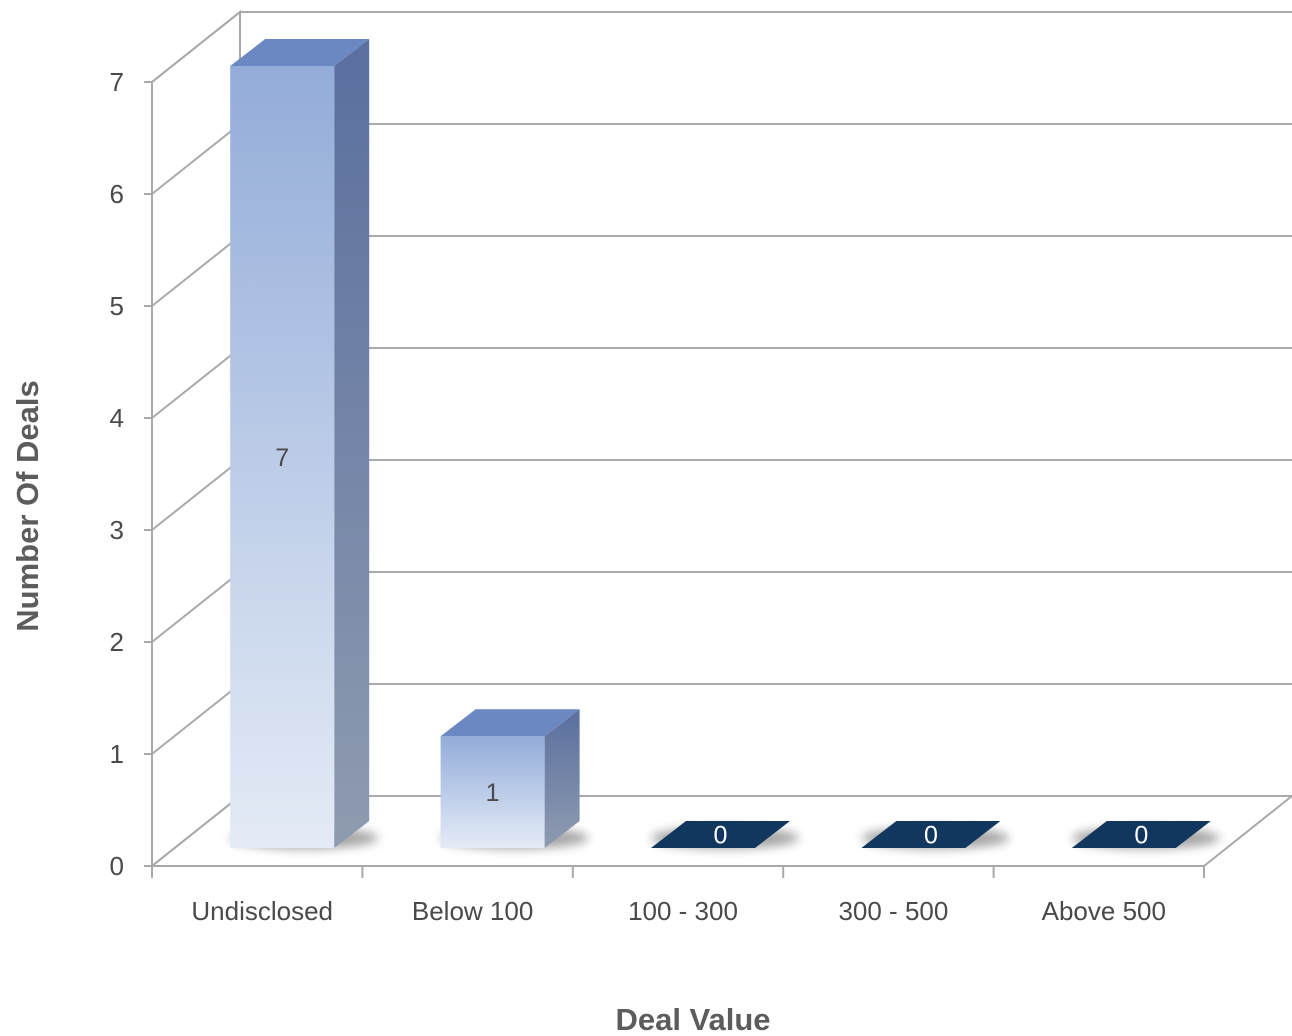 This screenshot has height=1036, width=1292. What do you see at coordinates (117, 306) in the screenshot?
I see `y-tick-label-5: 5` at bounding box center [117, 306].